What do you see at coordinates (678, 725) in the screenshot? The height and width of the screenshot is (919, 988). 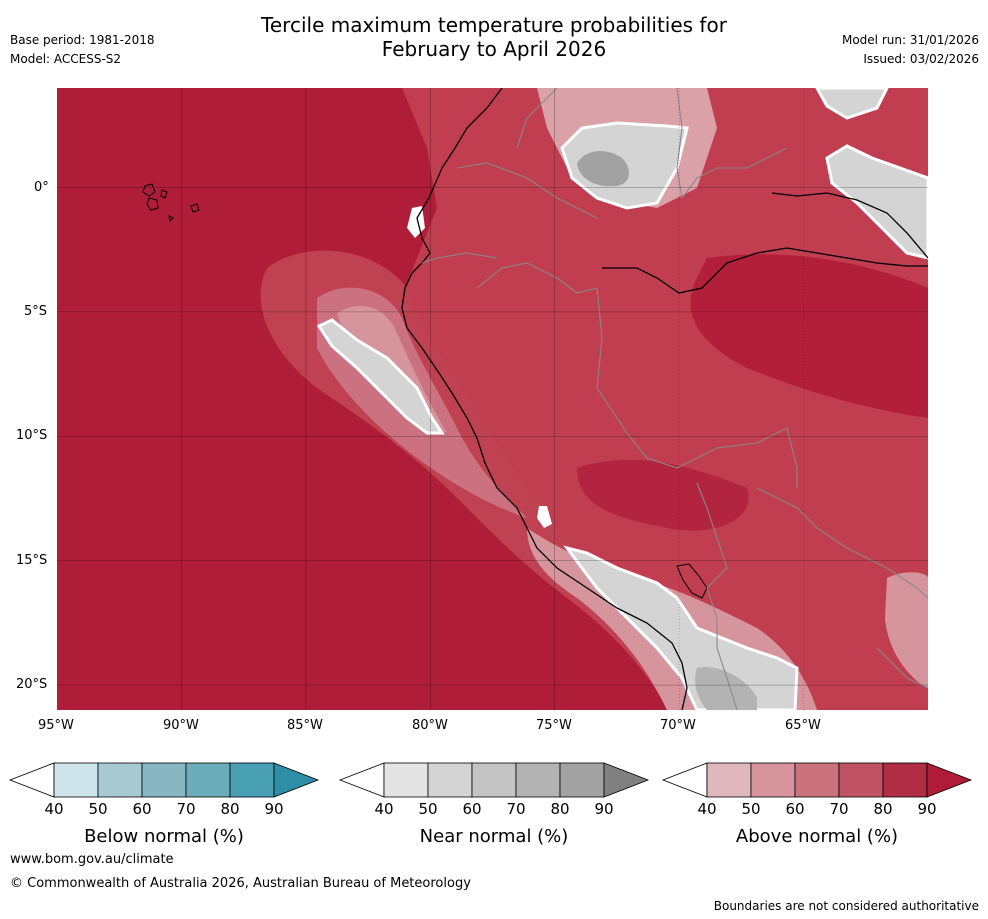 I see `lon-label-70w: 70°W` at bounding box center [678, 725].